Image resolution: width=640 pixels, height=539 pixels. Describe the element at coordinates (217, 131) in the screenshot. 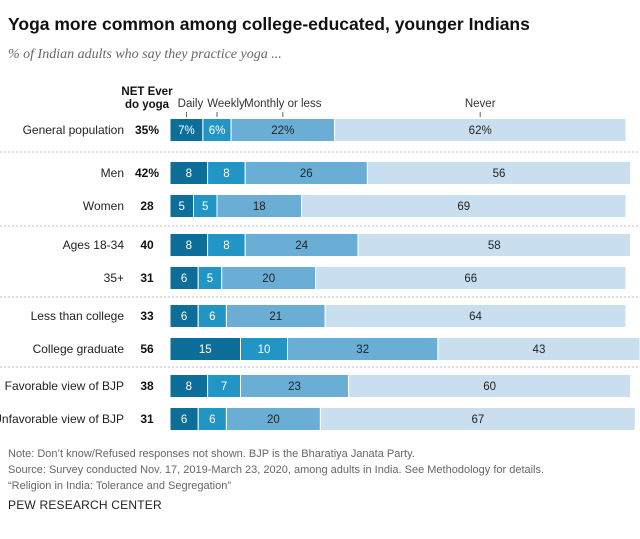

I see `bar-value-label: 6%` at that location.